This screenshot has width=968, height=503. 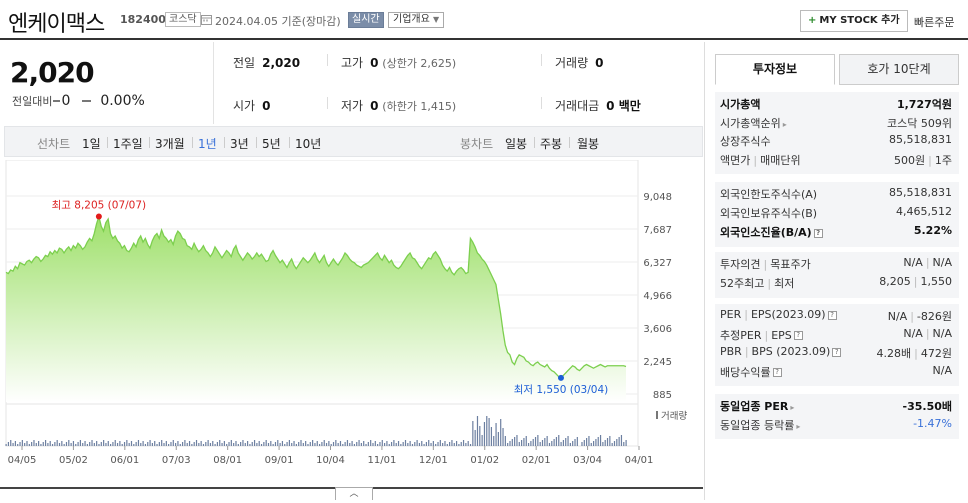 What do you see at coordinates (740, 104) in the screenshot?
I see `info-label: 시가총액` at bounding box center [740, 104].